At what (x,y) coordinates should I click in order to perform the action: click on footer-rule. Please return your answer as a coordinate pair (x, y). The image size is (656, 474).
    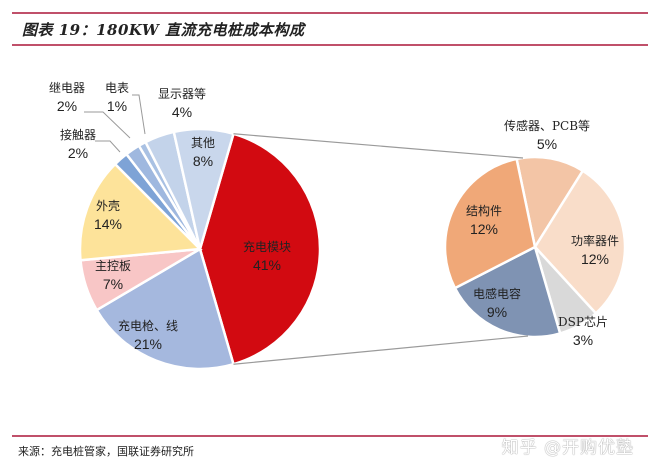
    Looking at the image, I should click on (330, 436).